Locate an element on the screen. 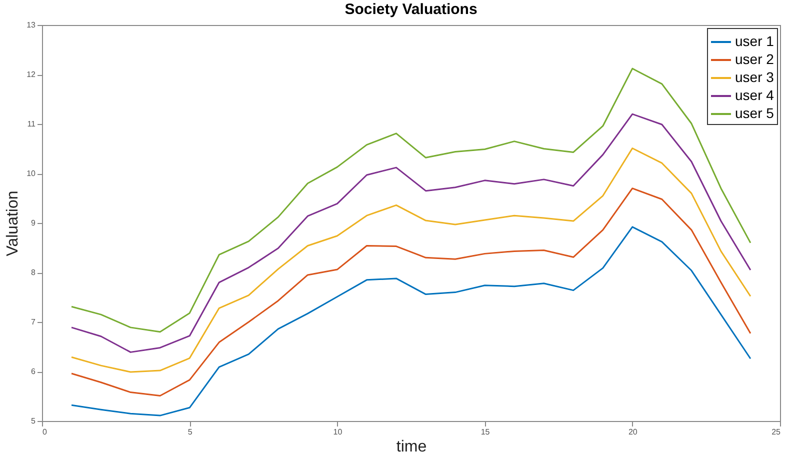 The width and height of the screenshot is (792, 459). x-tick-label: 15 is located at coordinates (485, 432).